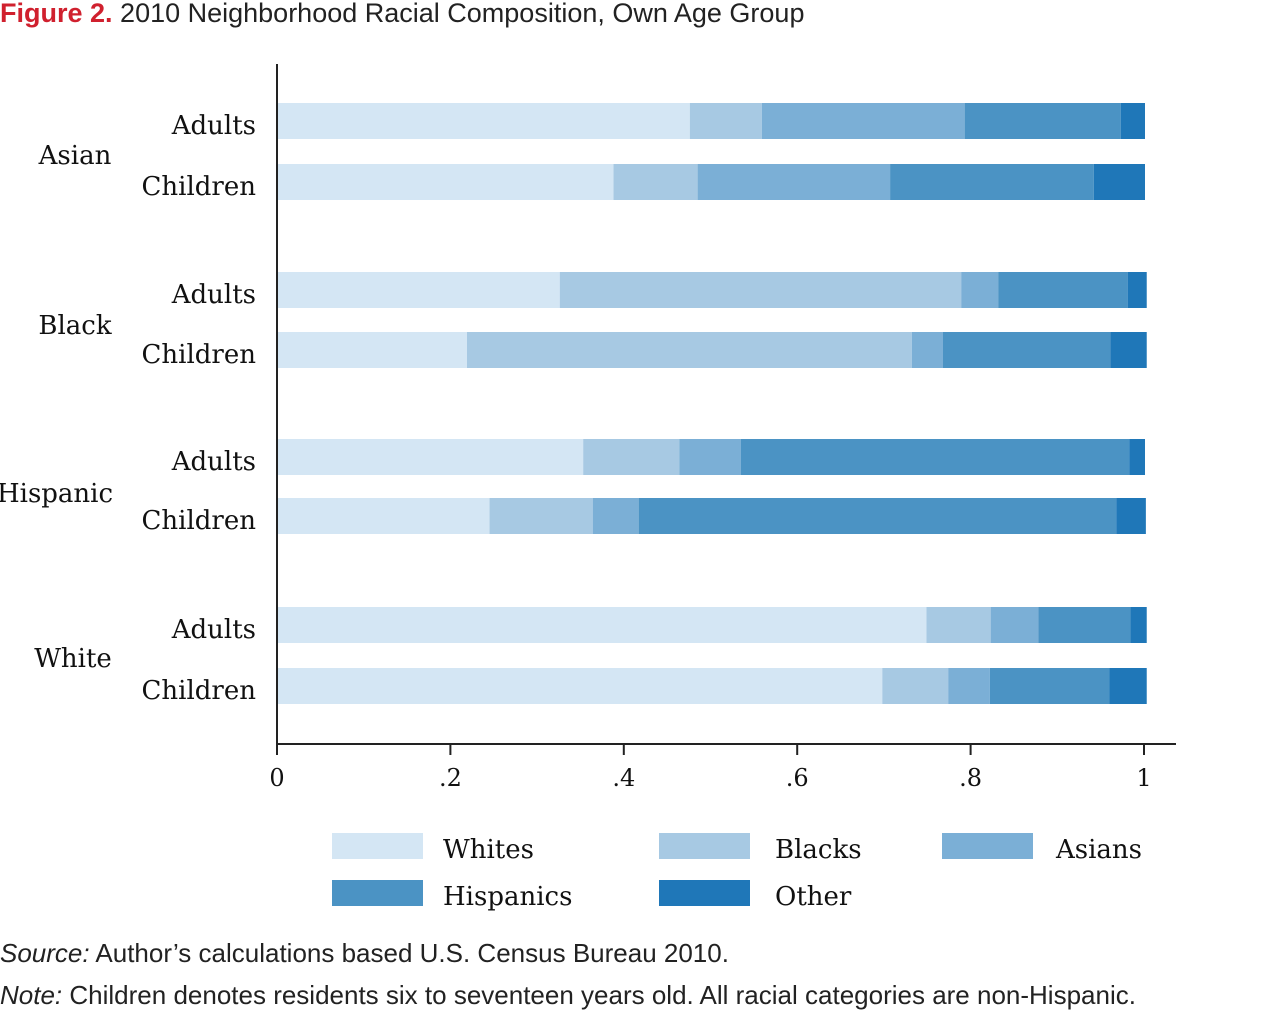  What do you see at coordinates (484, 121) in the screenshot?
I see `bar-asian-adults-whites` at bounding box center [484, 121].